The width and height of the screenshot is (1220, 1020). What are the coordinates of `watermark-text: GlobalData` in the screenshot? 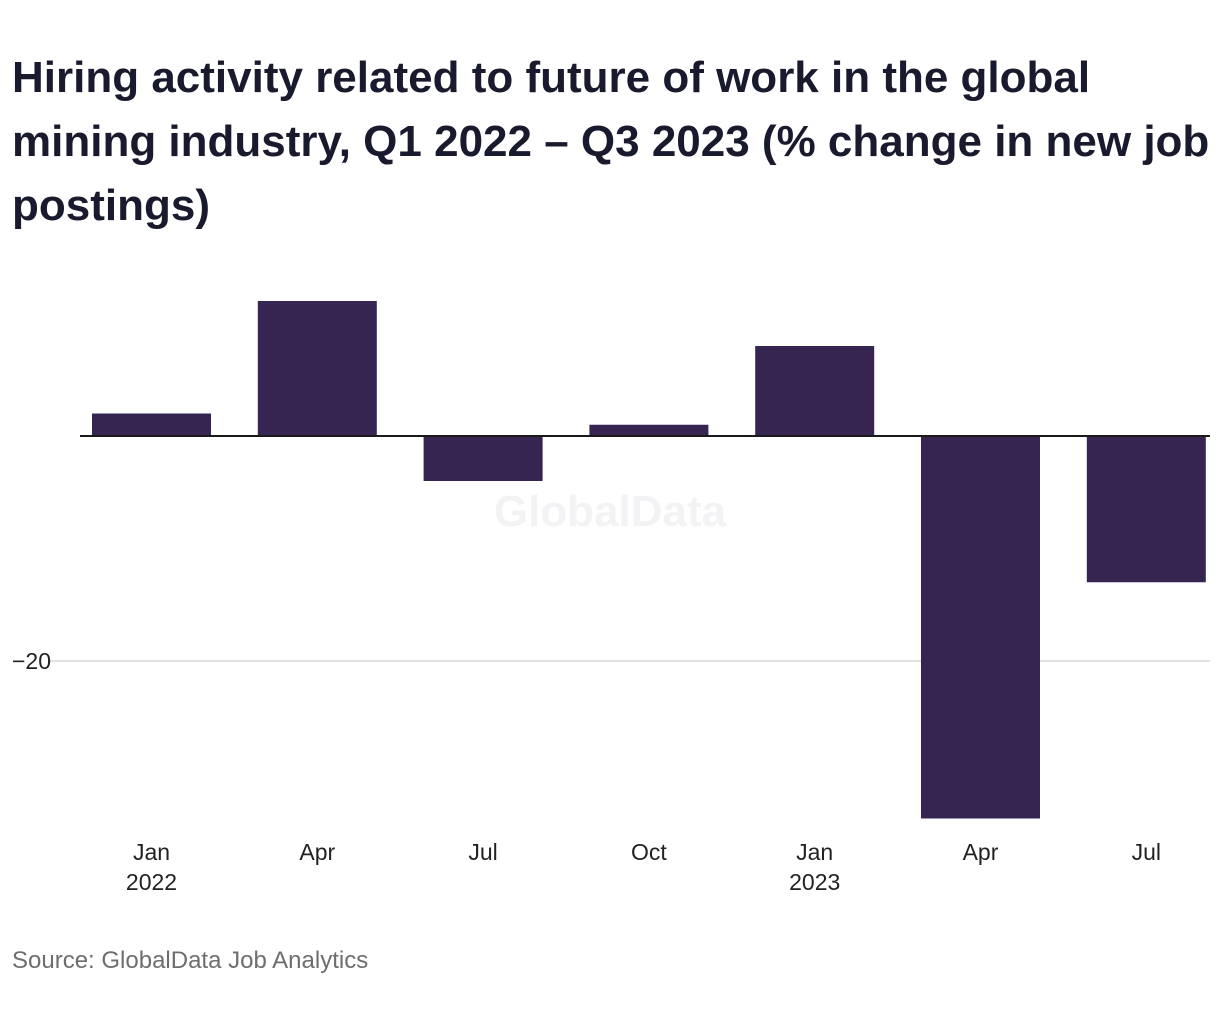 It's located at (610, 511).